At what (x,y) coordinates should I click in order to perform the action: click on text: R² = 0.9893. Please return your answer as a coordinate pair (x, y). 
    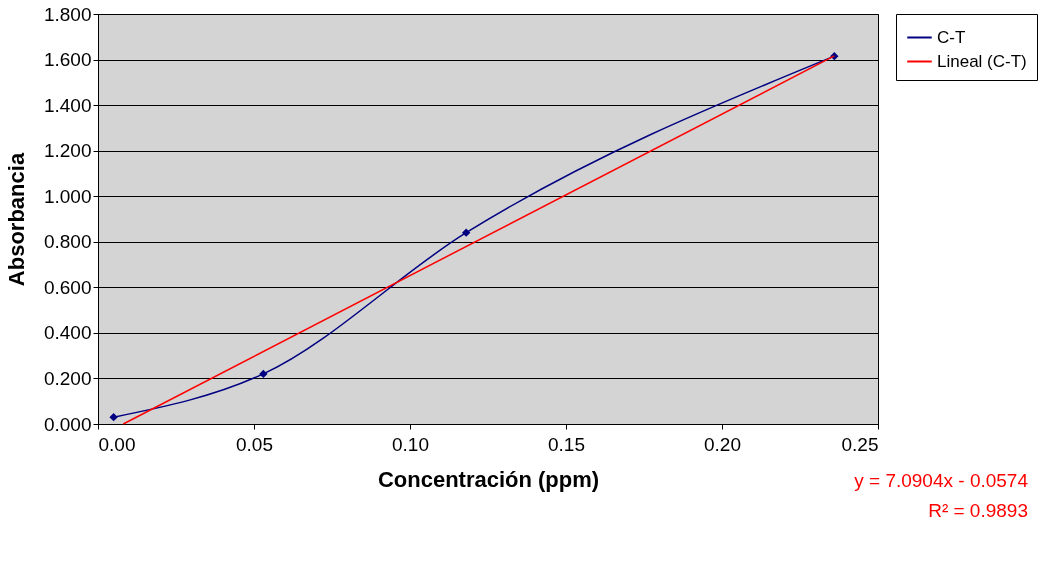
    Looking at the image, I should click on (978, 510).